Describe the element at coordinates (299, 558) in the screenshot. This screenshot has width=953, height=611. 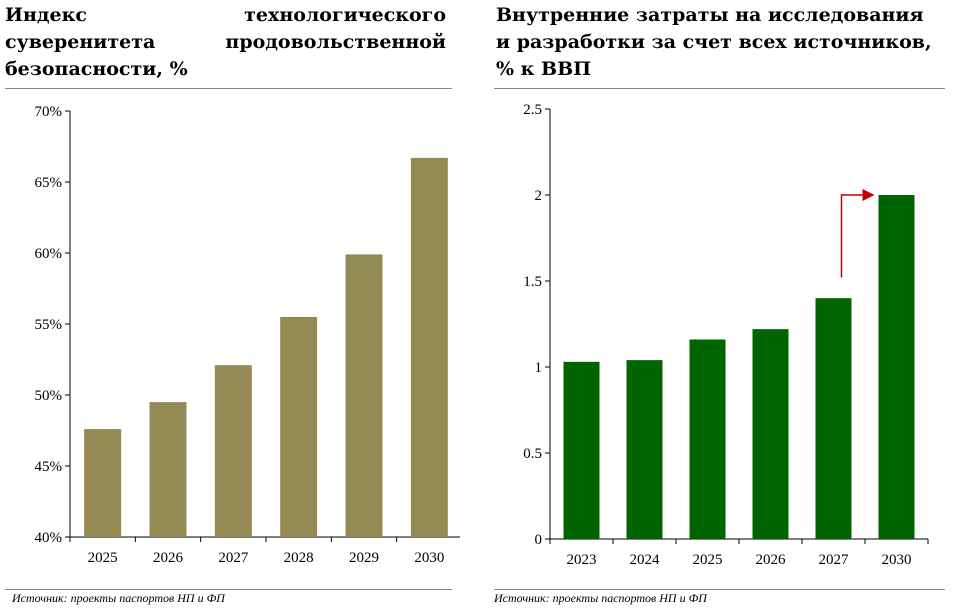
I see `x-tick-label: 2028` at that location.